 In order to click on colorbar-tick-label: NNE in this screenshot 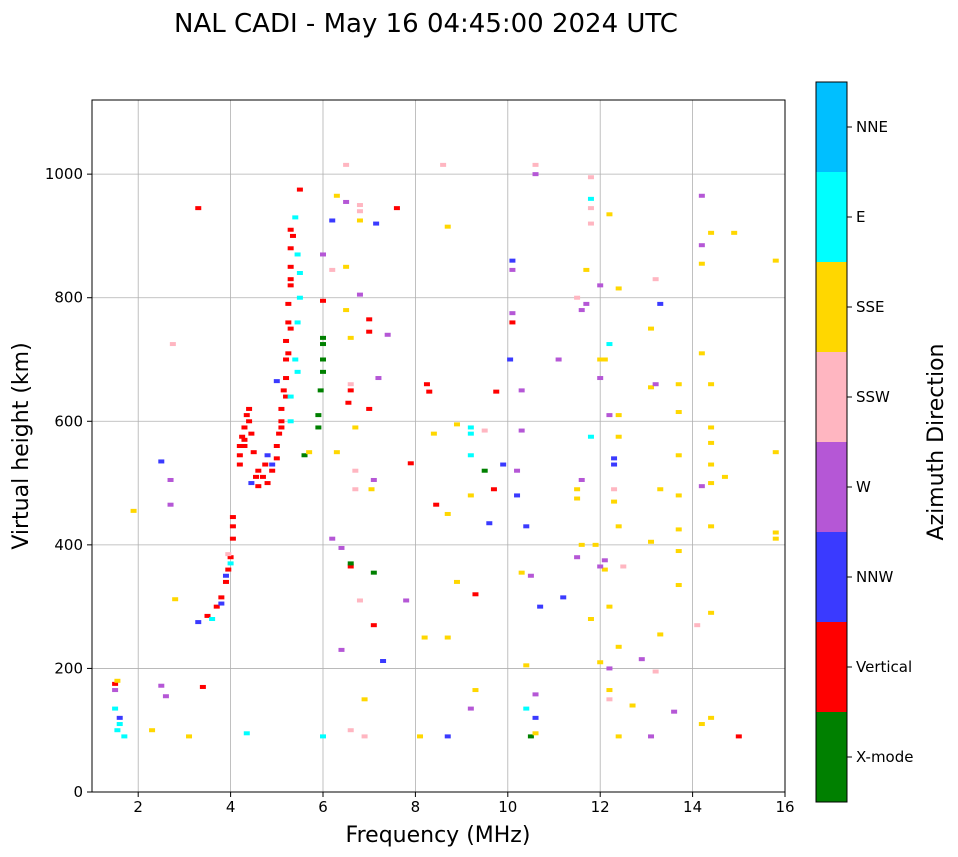, I will do `click(872, 127)`.